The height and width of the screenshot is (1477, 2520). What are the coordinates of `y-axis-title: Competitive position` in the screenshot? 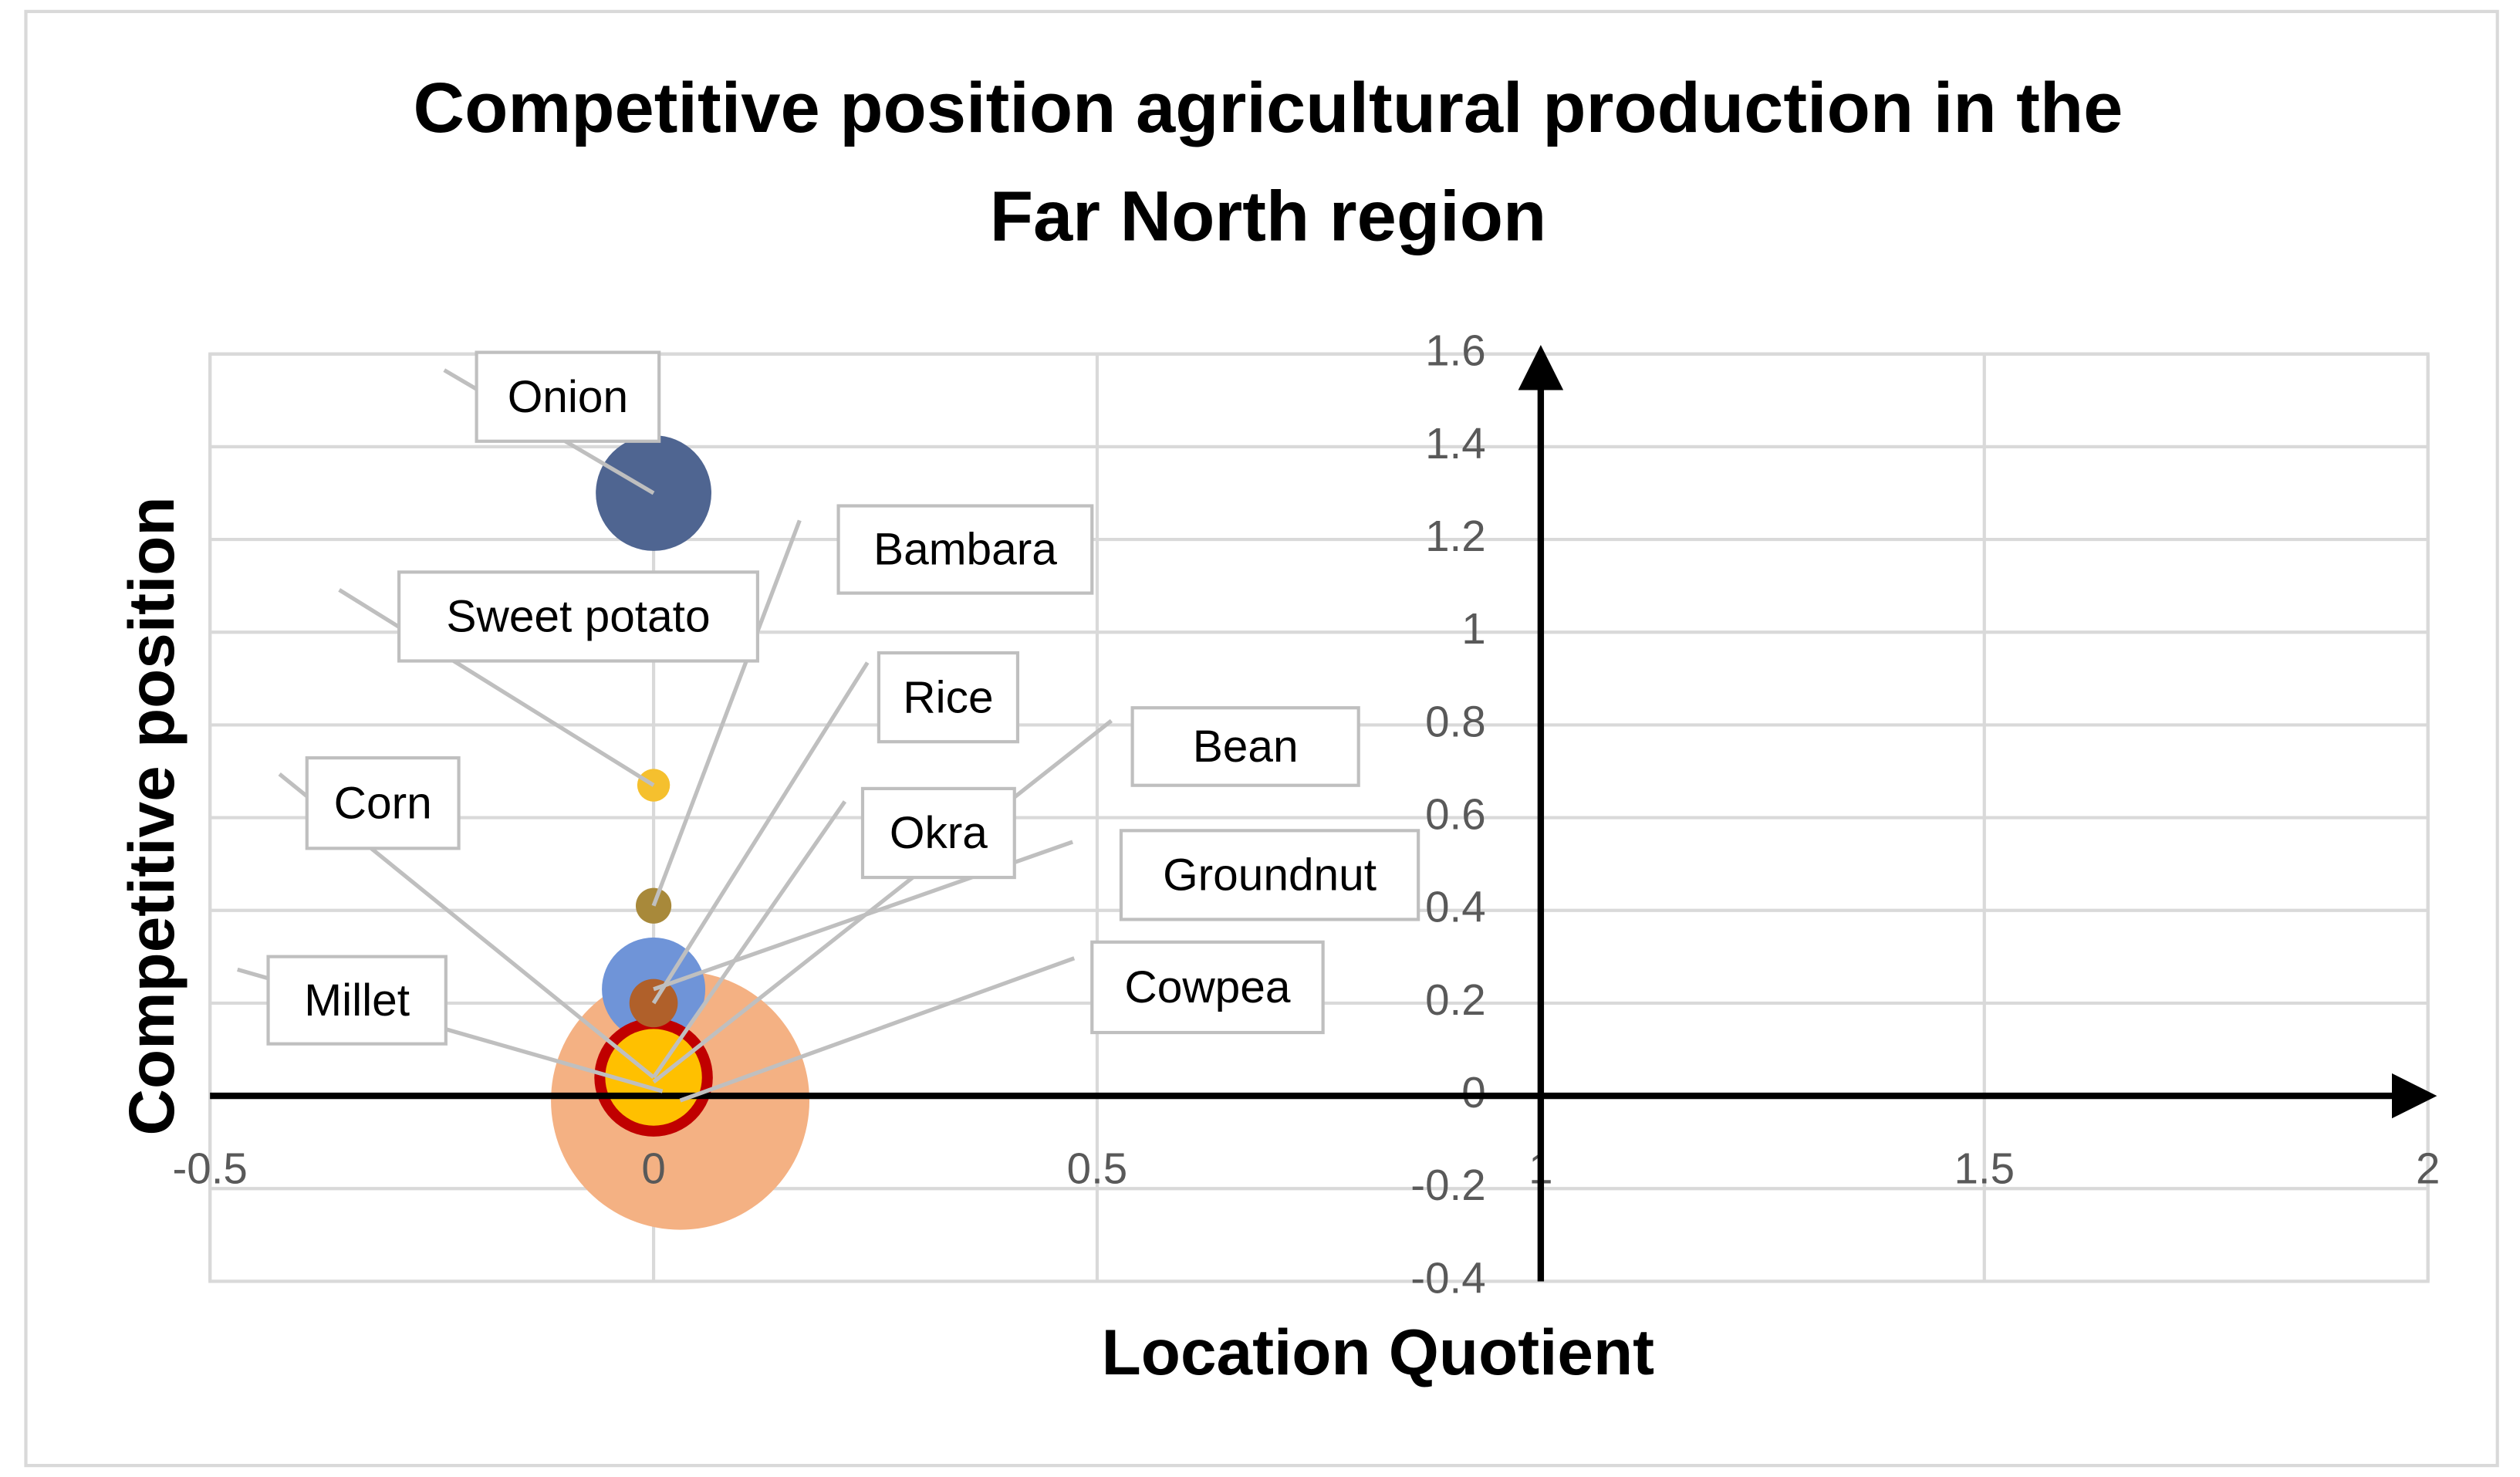 It's located at (151, 816).